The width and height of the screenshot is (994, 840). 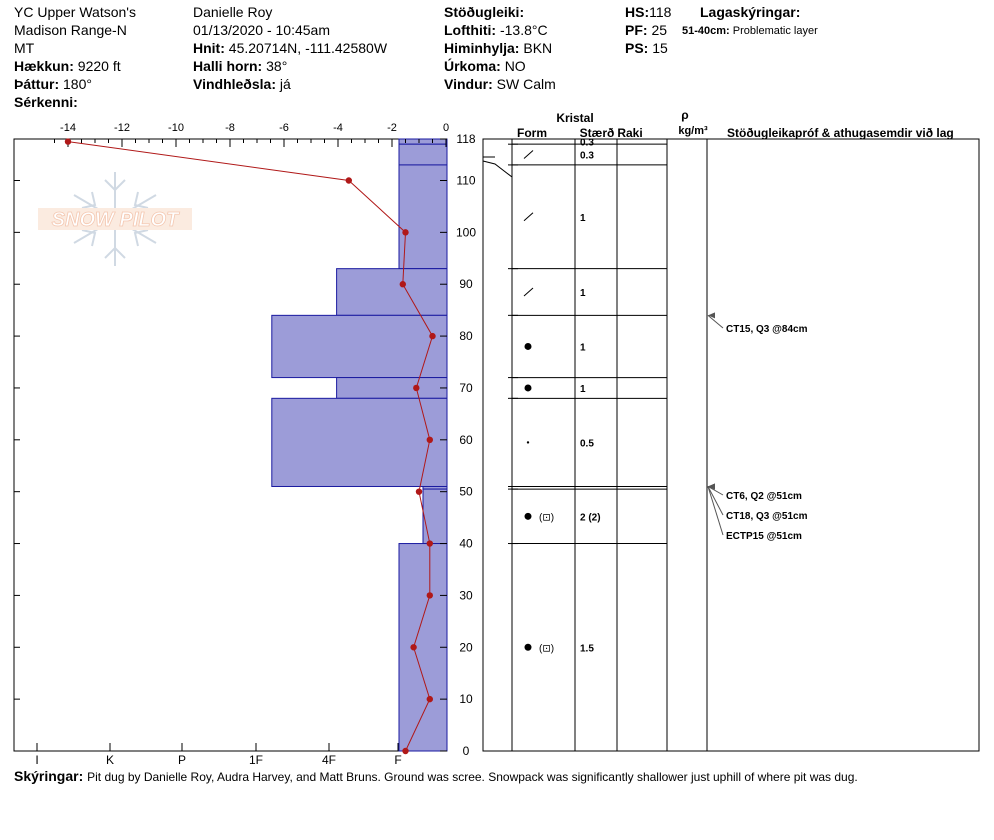 What do you see at coordinates (182, 760) in the screenshot?
I see `hardness-tick-label: P` at bounding box center [182, 760].